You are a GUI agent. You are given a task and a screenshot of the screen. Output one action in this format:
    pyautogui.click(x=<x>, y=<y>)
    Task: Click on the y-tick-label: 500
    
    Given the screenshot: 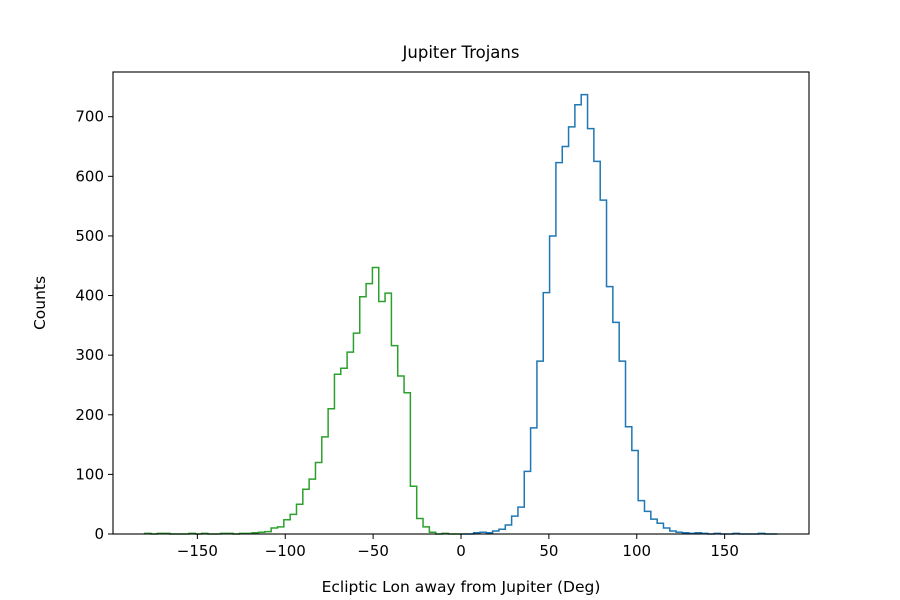 What is the action you would take?
    pyautogui.click(x=89, y=236)
    